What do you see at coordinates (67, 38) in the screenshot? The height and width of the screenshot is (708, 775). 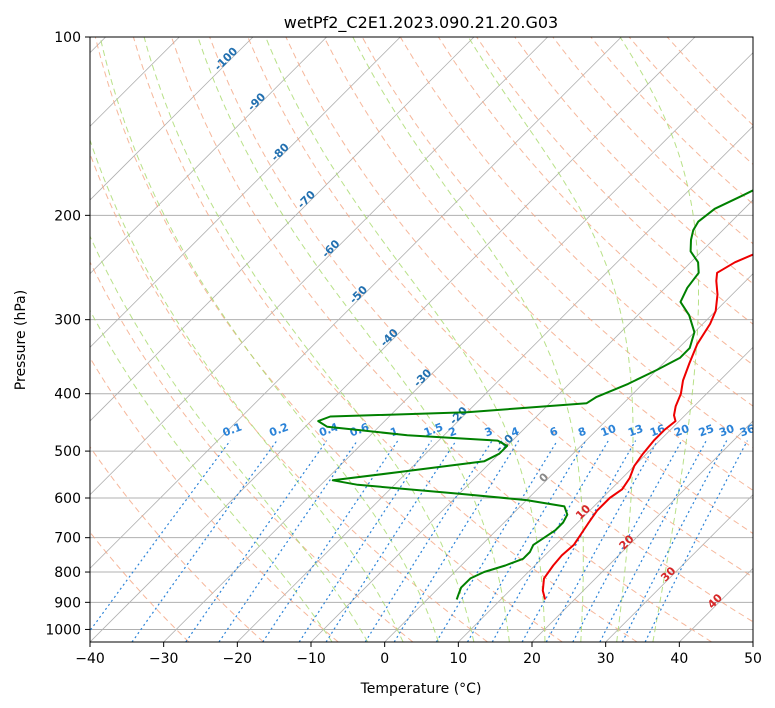 I see `y-tick-label: 100` at bounding box center [67, 38].